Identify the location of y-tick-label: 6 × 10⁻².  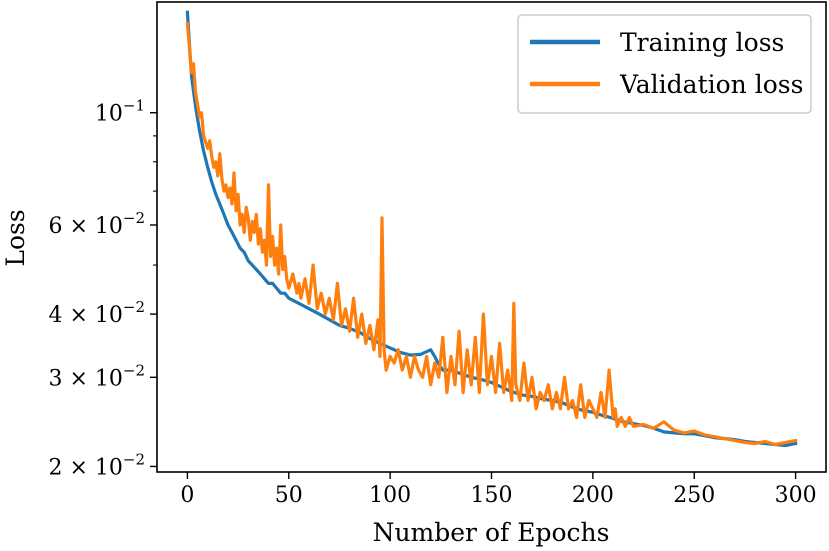
(96, 224).